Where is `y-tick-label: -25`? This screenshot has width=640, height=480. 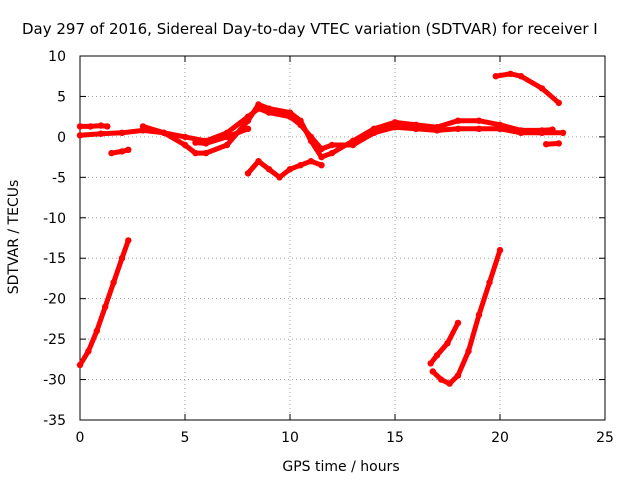
y-tick-label: -25 is located at coordinates (54, 340).